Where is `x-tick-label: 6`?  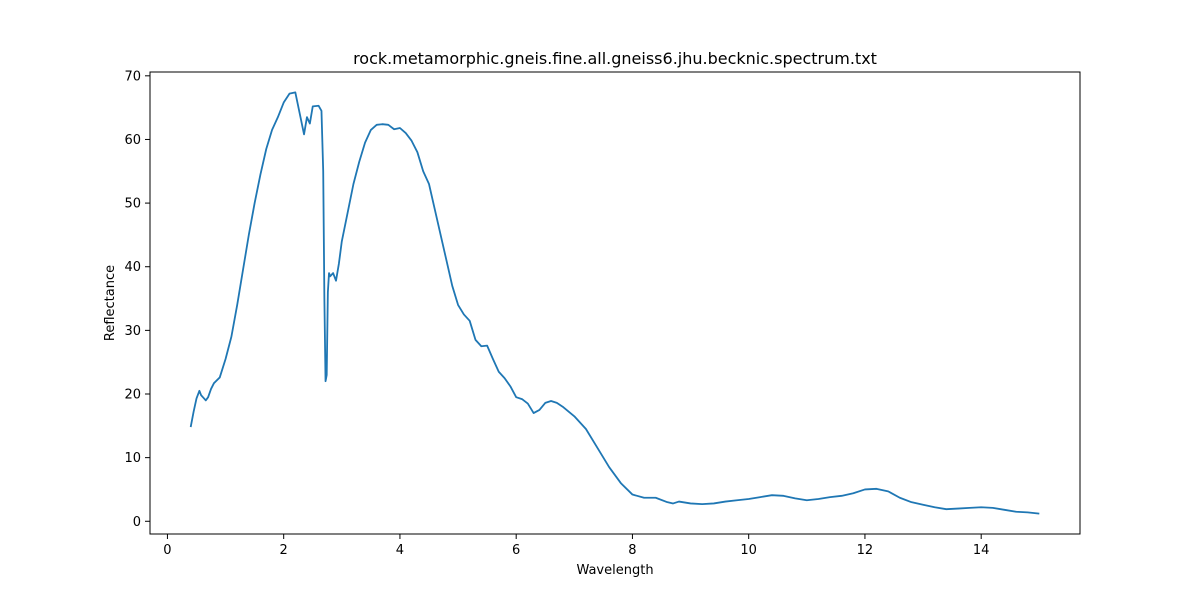 x-tick-label: 6 is located at coordinates (516, 550).